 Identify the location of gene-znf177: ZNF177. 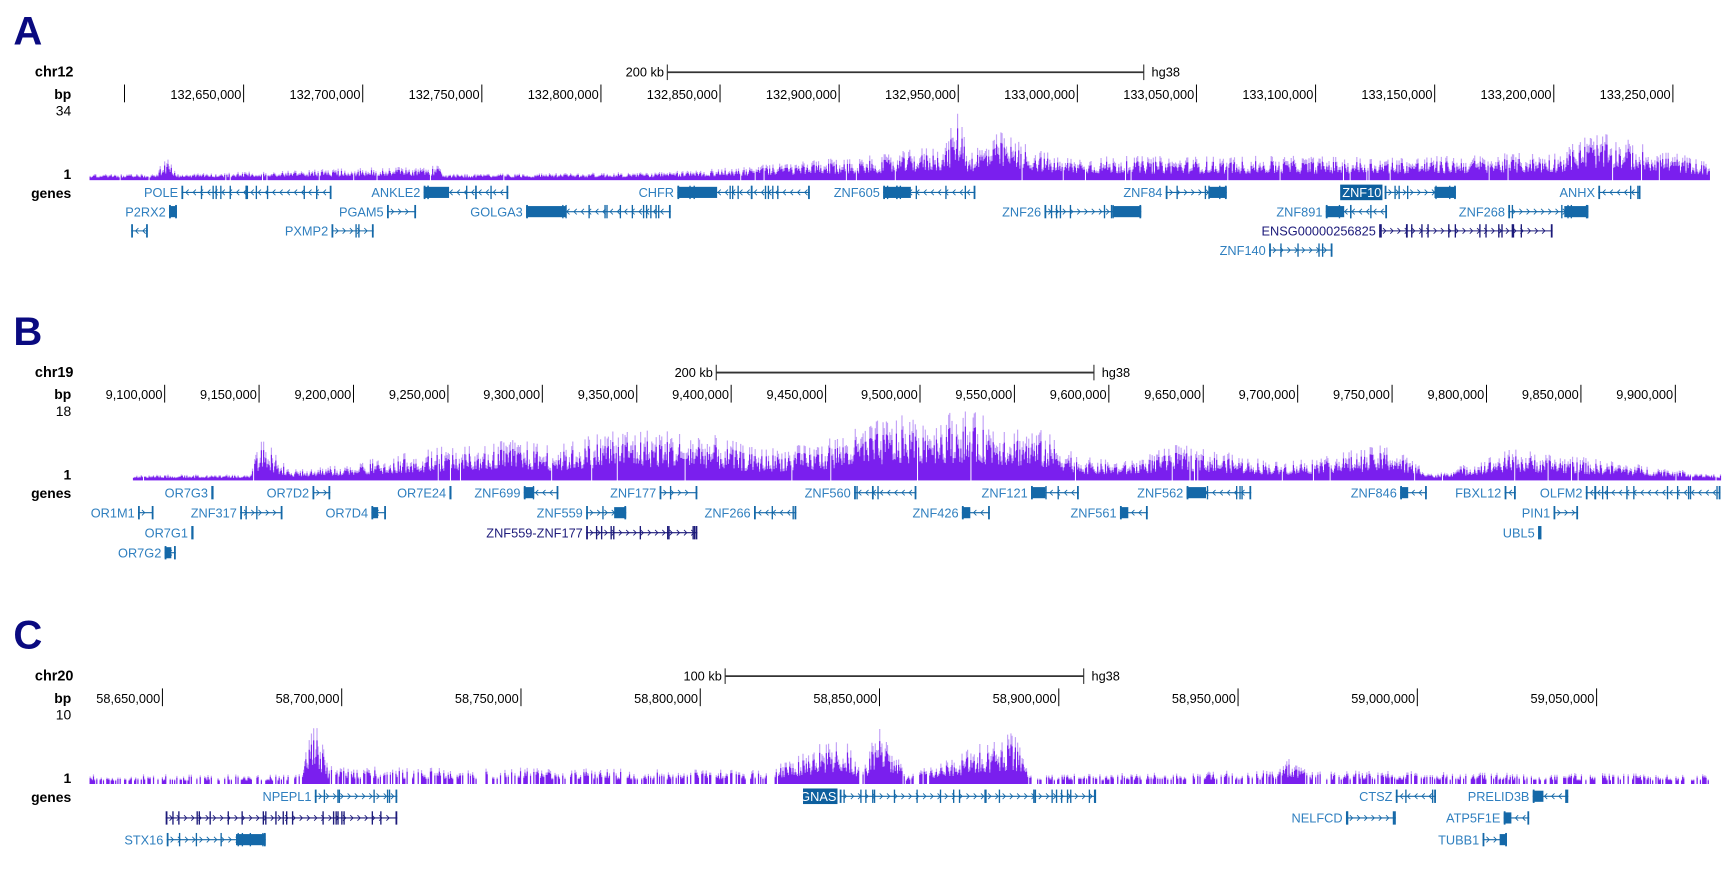
(654, 492).